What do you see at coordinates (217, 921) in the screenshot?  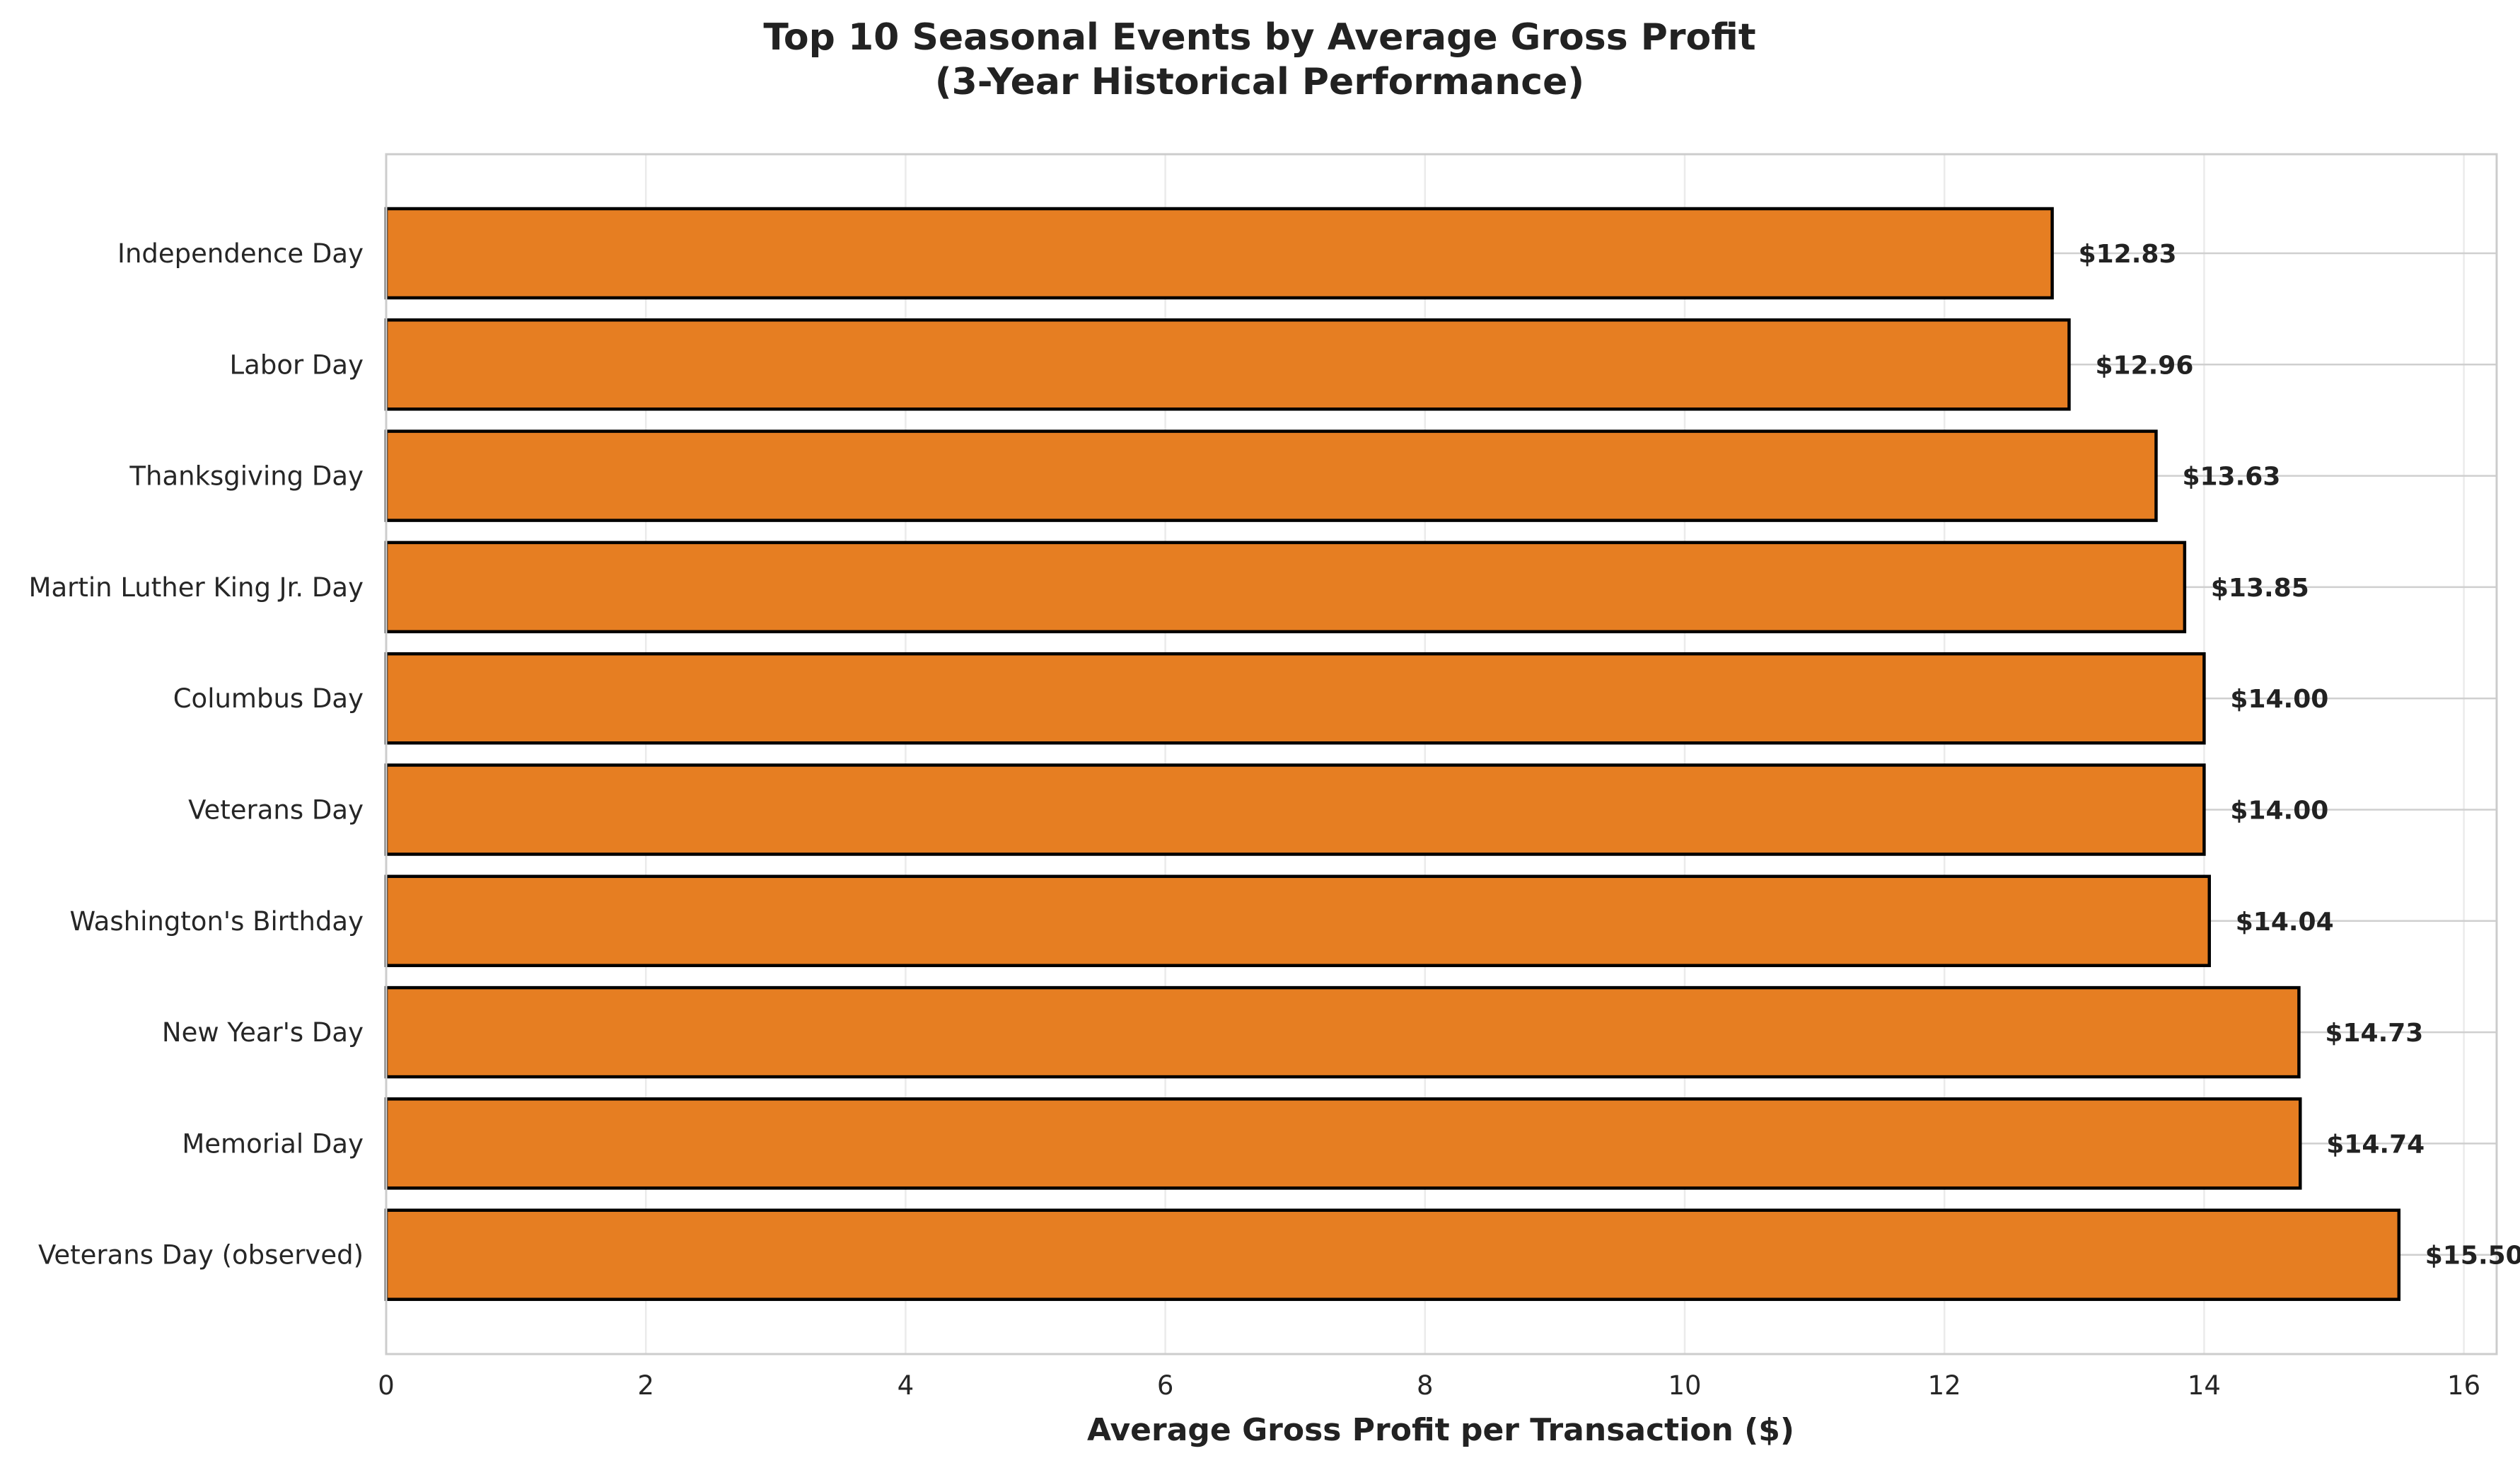 I see `y-tick-label: Washington's Birthday` at bounding box center [217, 921].